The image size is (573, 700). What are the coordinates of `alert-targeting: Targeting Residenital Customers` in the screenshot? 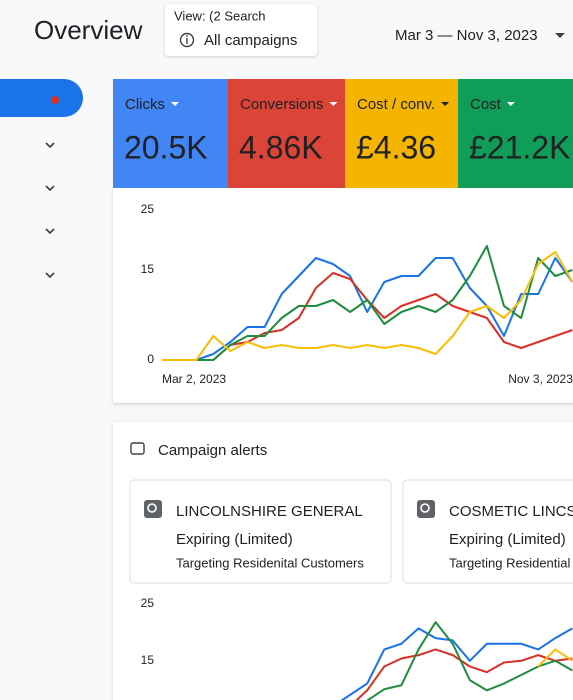 It's located at (270, 562).